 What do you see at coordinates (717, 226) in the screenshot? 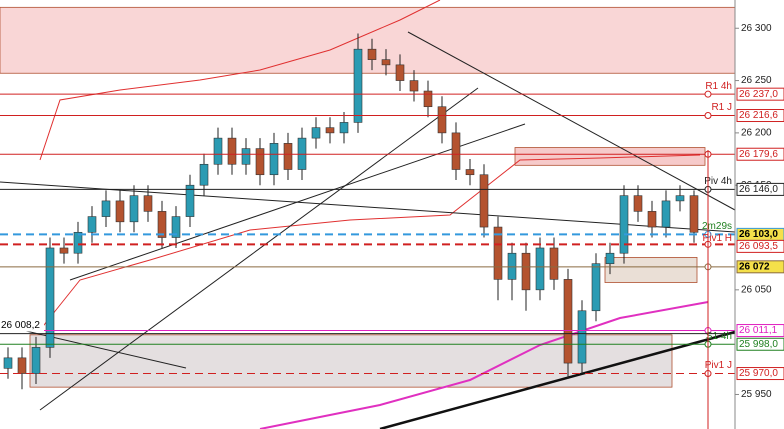
I see `level-tag: 2m29s` at bounding box center [717, 226].